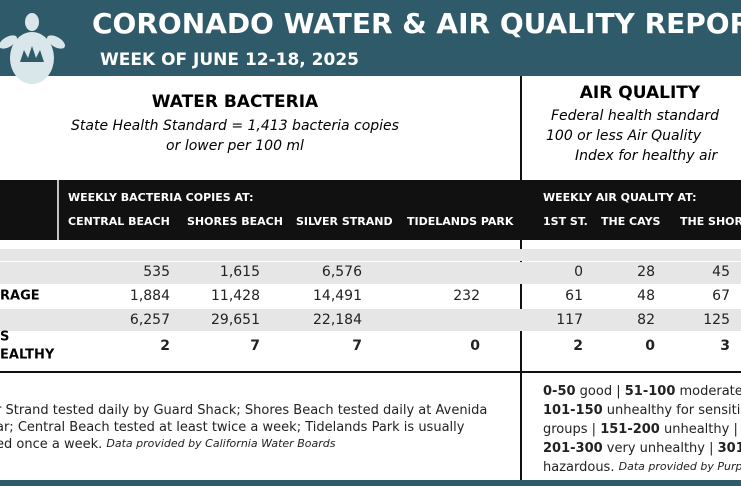 The width and height of the screenshot is (741, 486). Describe the element at coordinates (721, 272) in the screenshot. I see `table-cell: 45` at that location.